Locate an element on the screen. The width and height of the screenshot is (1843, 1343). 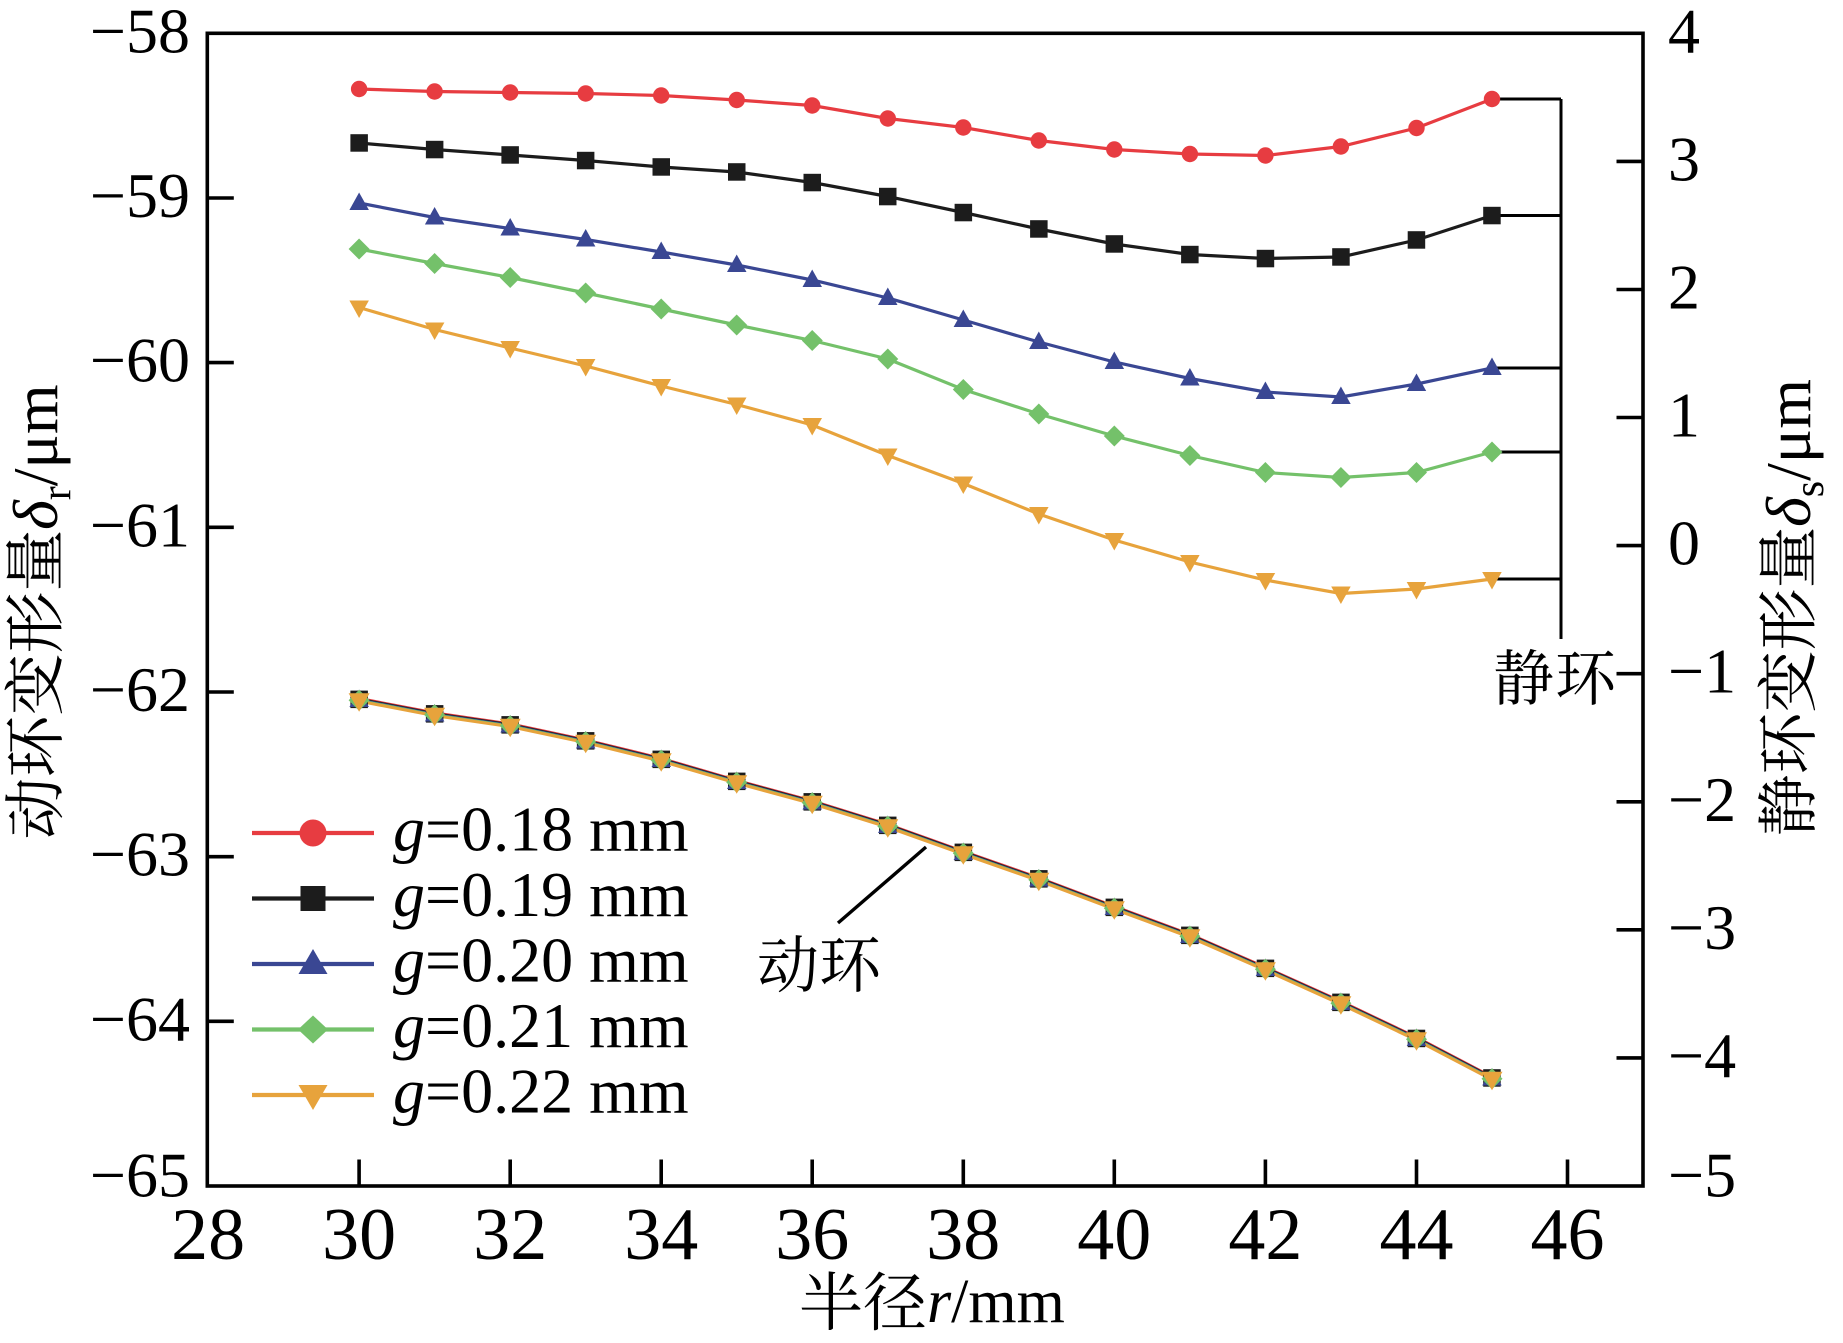
svg-text: g=0.19 mm is located at coordinates (541, 894).